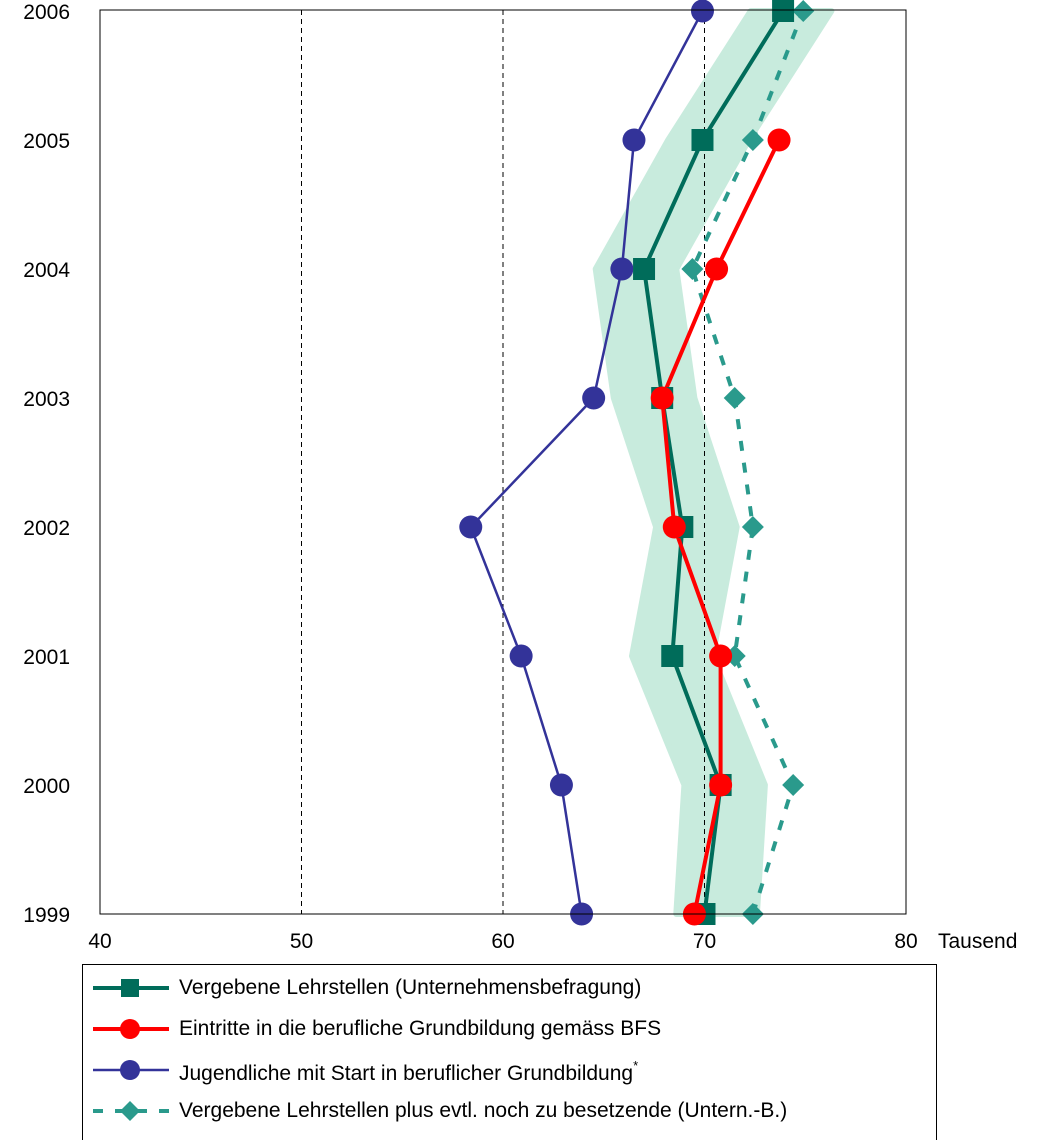 The width and height of the screenshot is (1045, 1140). I want to click on marker-plus-2002, so click(752, 527).